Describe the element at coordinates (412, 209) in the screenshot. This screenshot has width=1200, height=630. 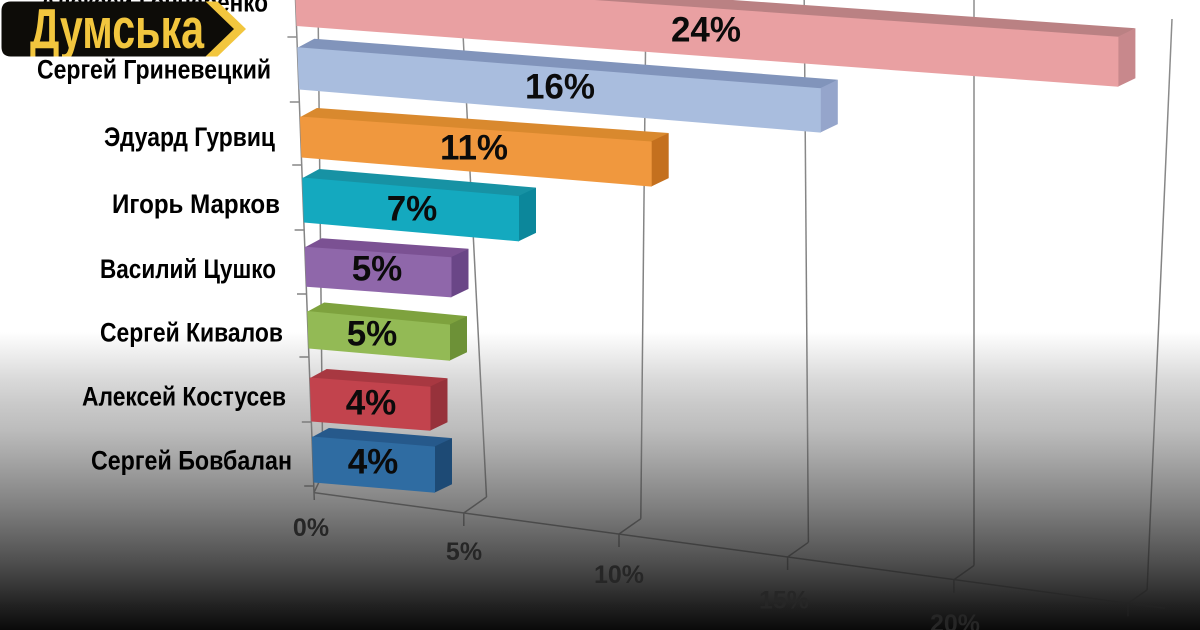
I see `svg-text: 7%` at that location.